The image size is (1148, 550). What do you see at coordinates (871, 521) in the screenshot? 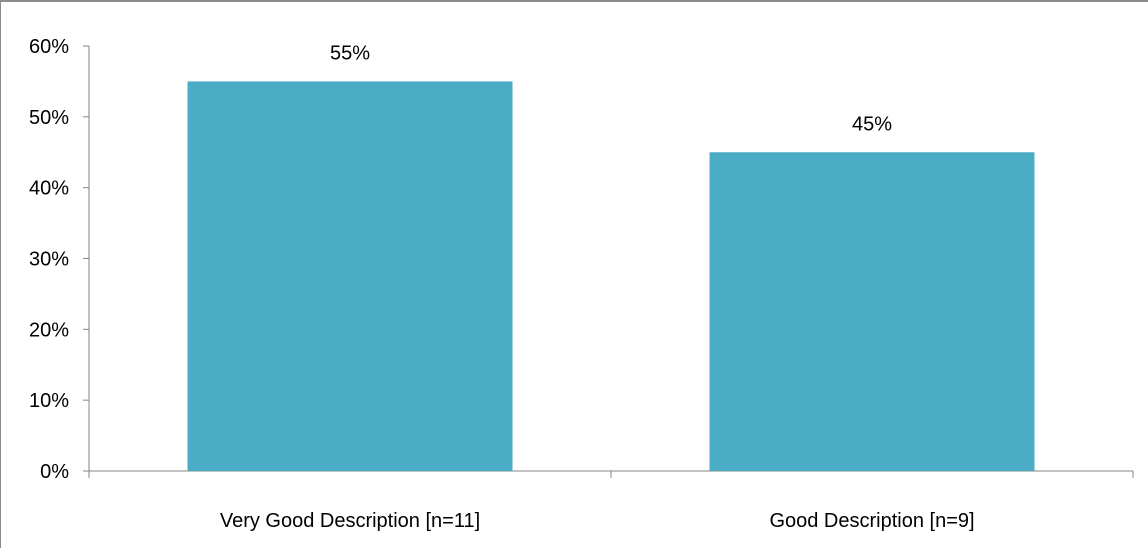
I see `x-category-label: Good Description [n=9]` at bounding box center [871, 521].